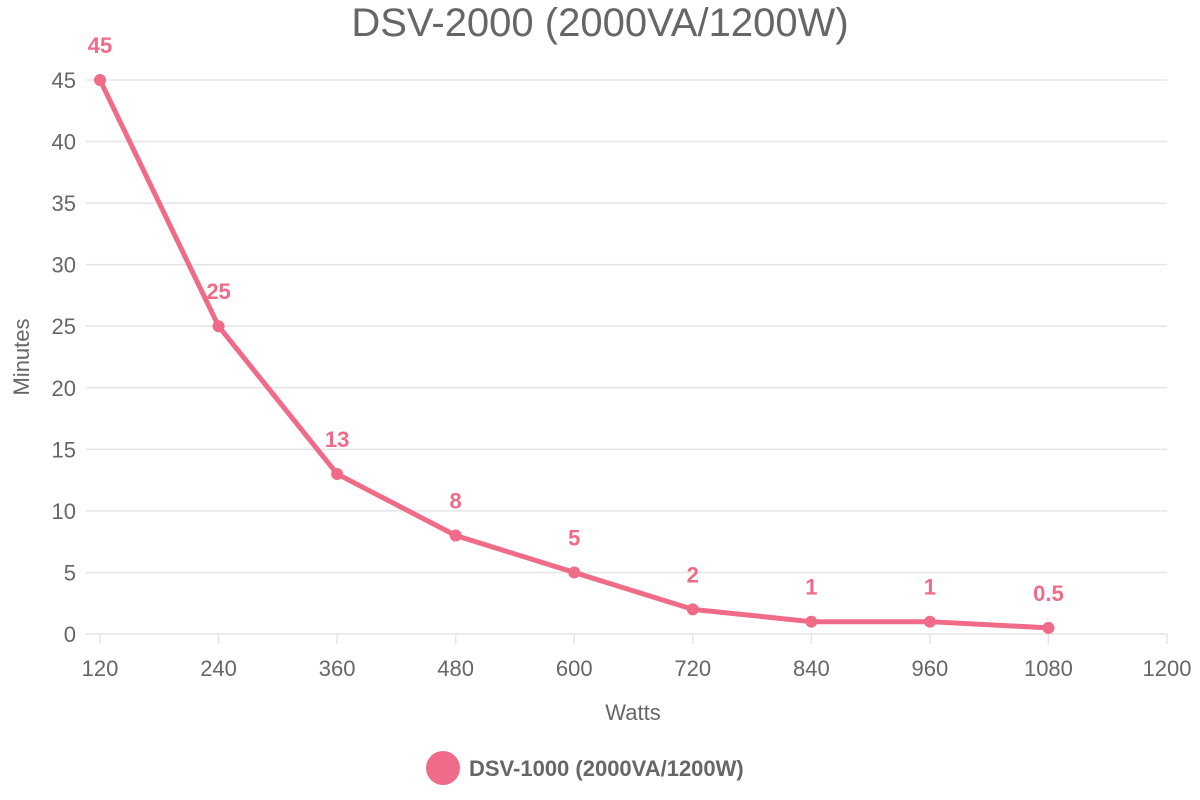  What do you see at coordinates (599, 23) in the screenshot?
I see `chart-title: DSV-2000 (2000VA/1200W)` at bounding box center [599, 23].